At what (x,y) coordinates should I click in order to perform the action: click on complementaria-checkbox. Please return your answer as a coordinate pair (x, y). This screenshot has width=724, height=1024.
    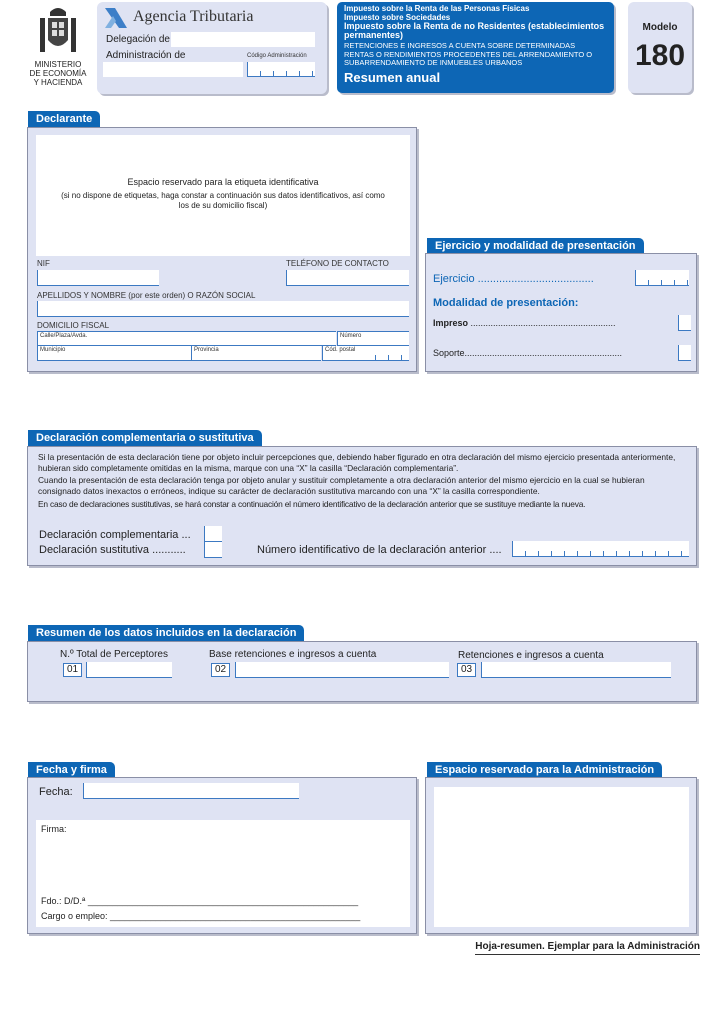
    Looking at the image, I should click on (213, 534).